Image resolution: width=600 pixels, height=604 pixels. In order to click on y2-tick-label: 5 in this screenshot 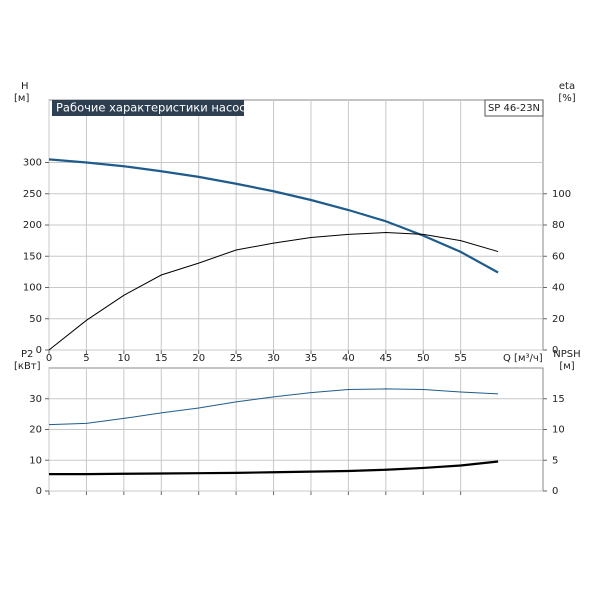, I will do `click(555, 460)`.